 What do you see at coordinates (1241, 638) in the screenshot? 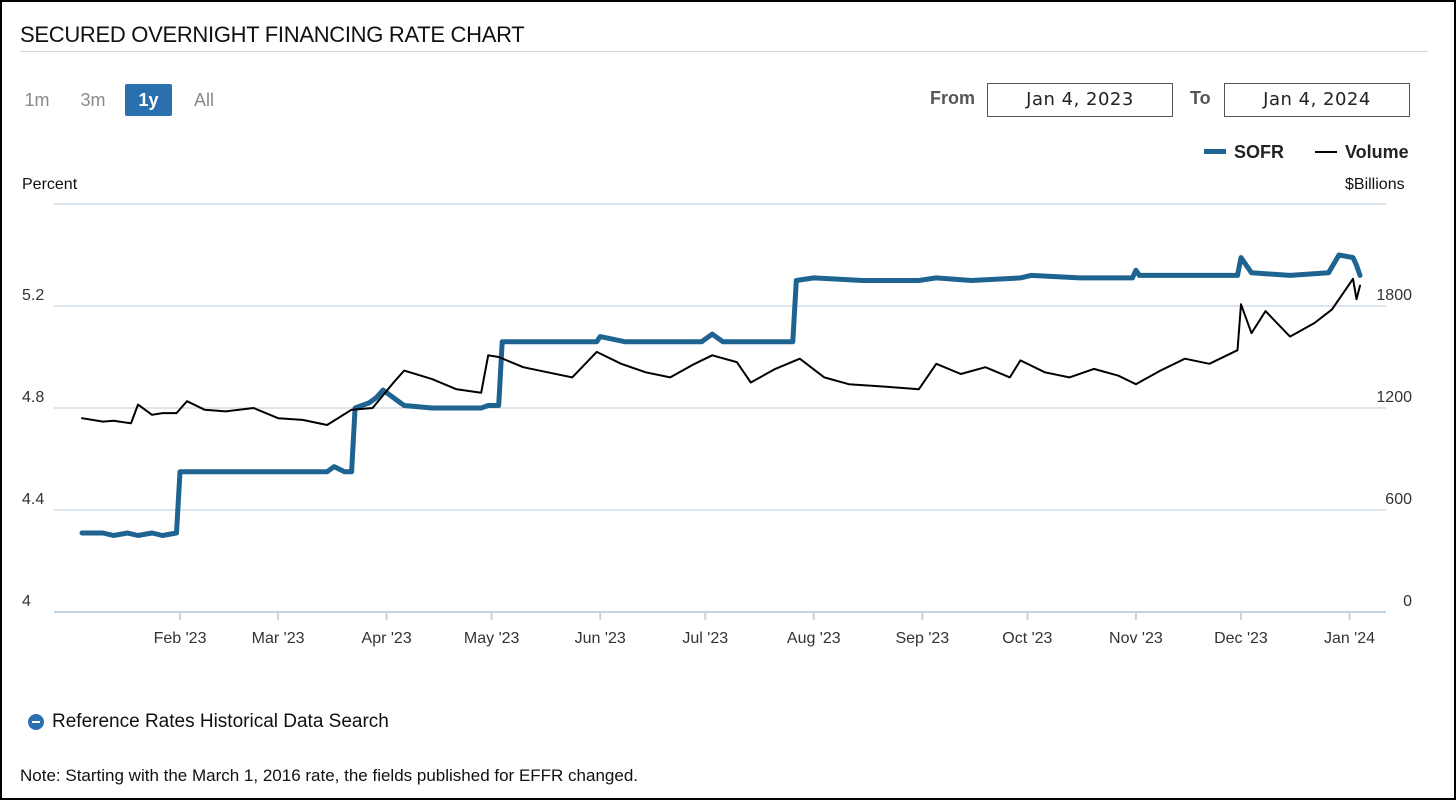
I see `x-tick-label: Dec '23` at bounding box center [1241, 638].